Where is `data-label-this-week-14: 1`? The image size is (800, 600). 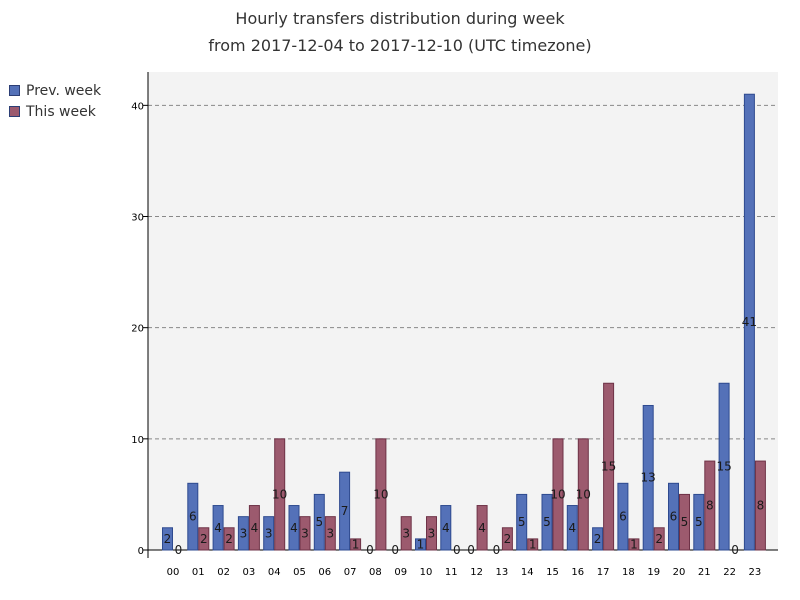 data-label-this-week-14: 1 is located at coordinates (533, 544).